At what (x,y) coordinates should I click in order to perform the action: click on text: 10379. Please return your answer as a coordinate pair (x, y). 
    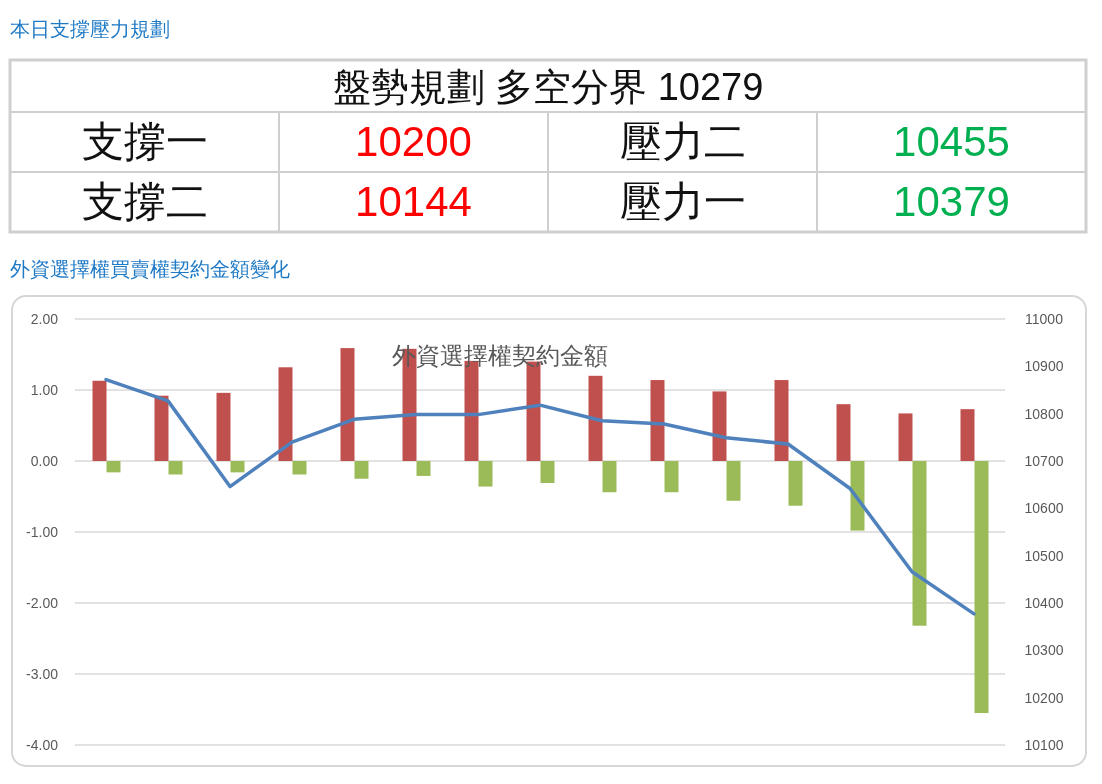
    Looking at the image, I should click on (951, 201).